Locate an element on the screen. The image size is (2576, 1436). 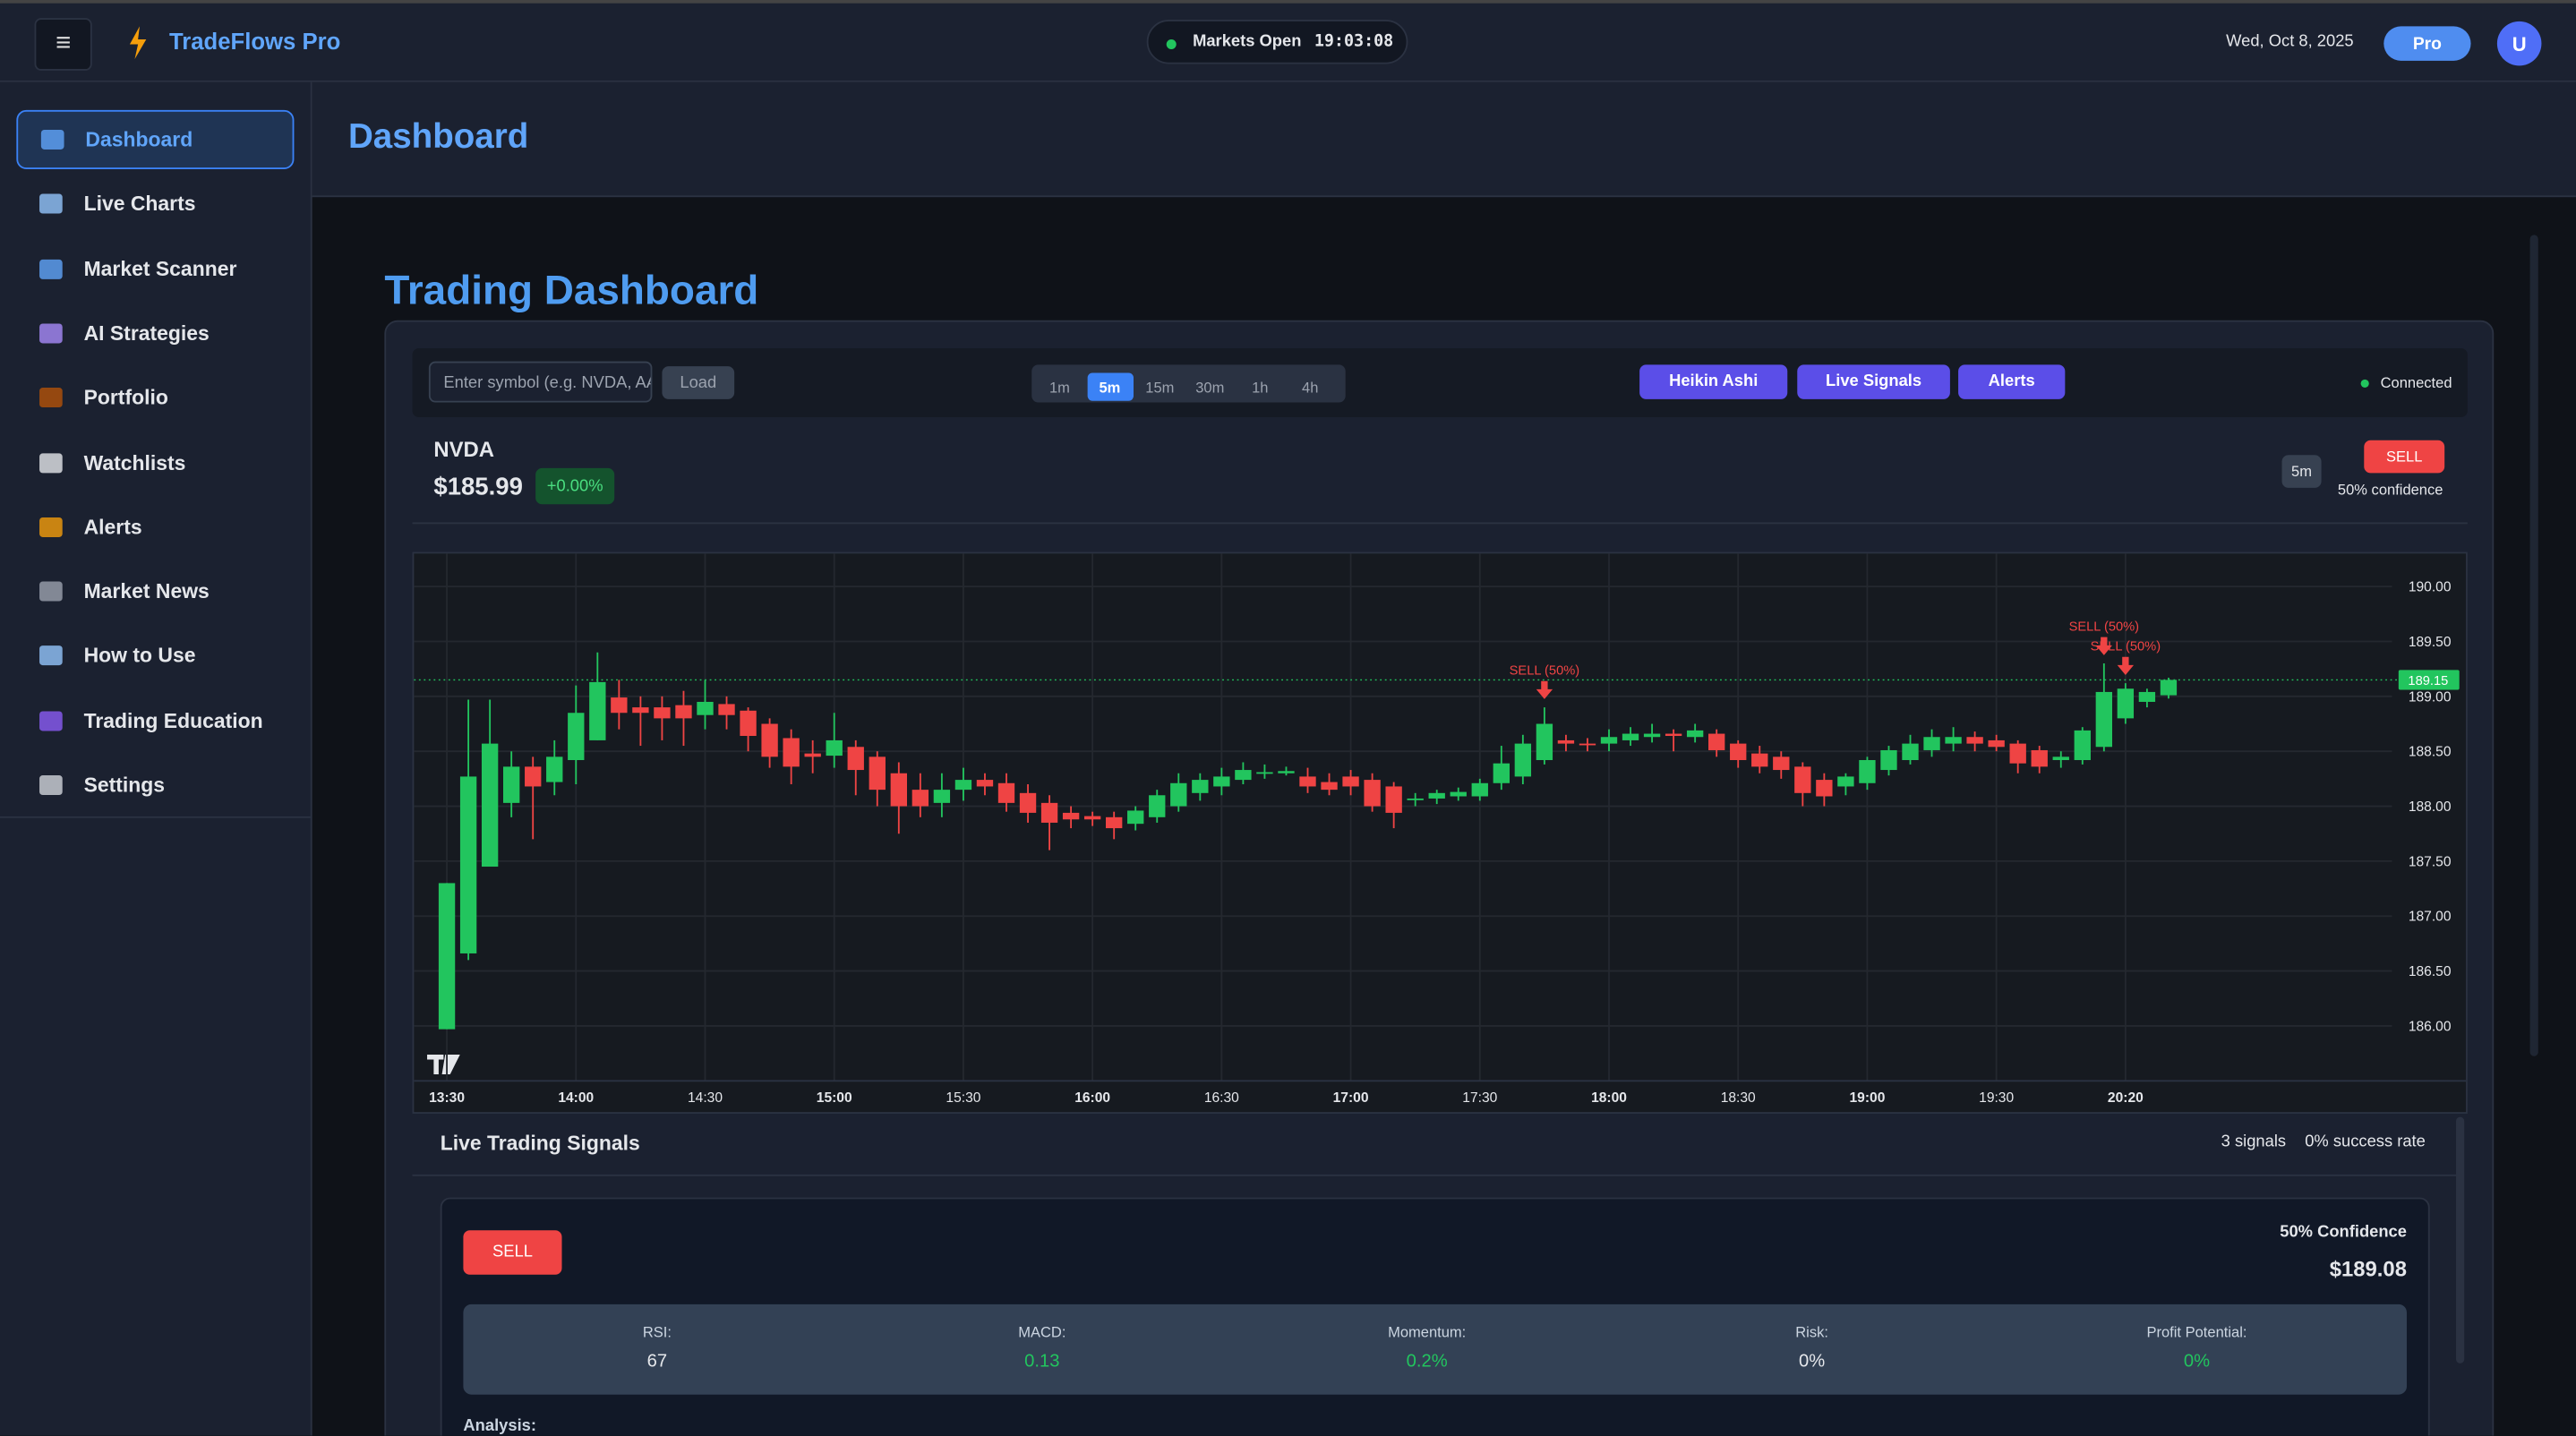
nav-item: Watchlists is located at coordinates (155, 461).